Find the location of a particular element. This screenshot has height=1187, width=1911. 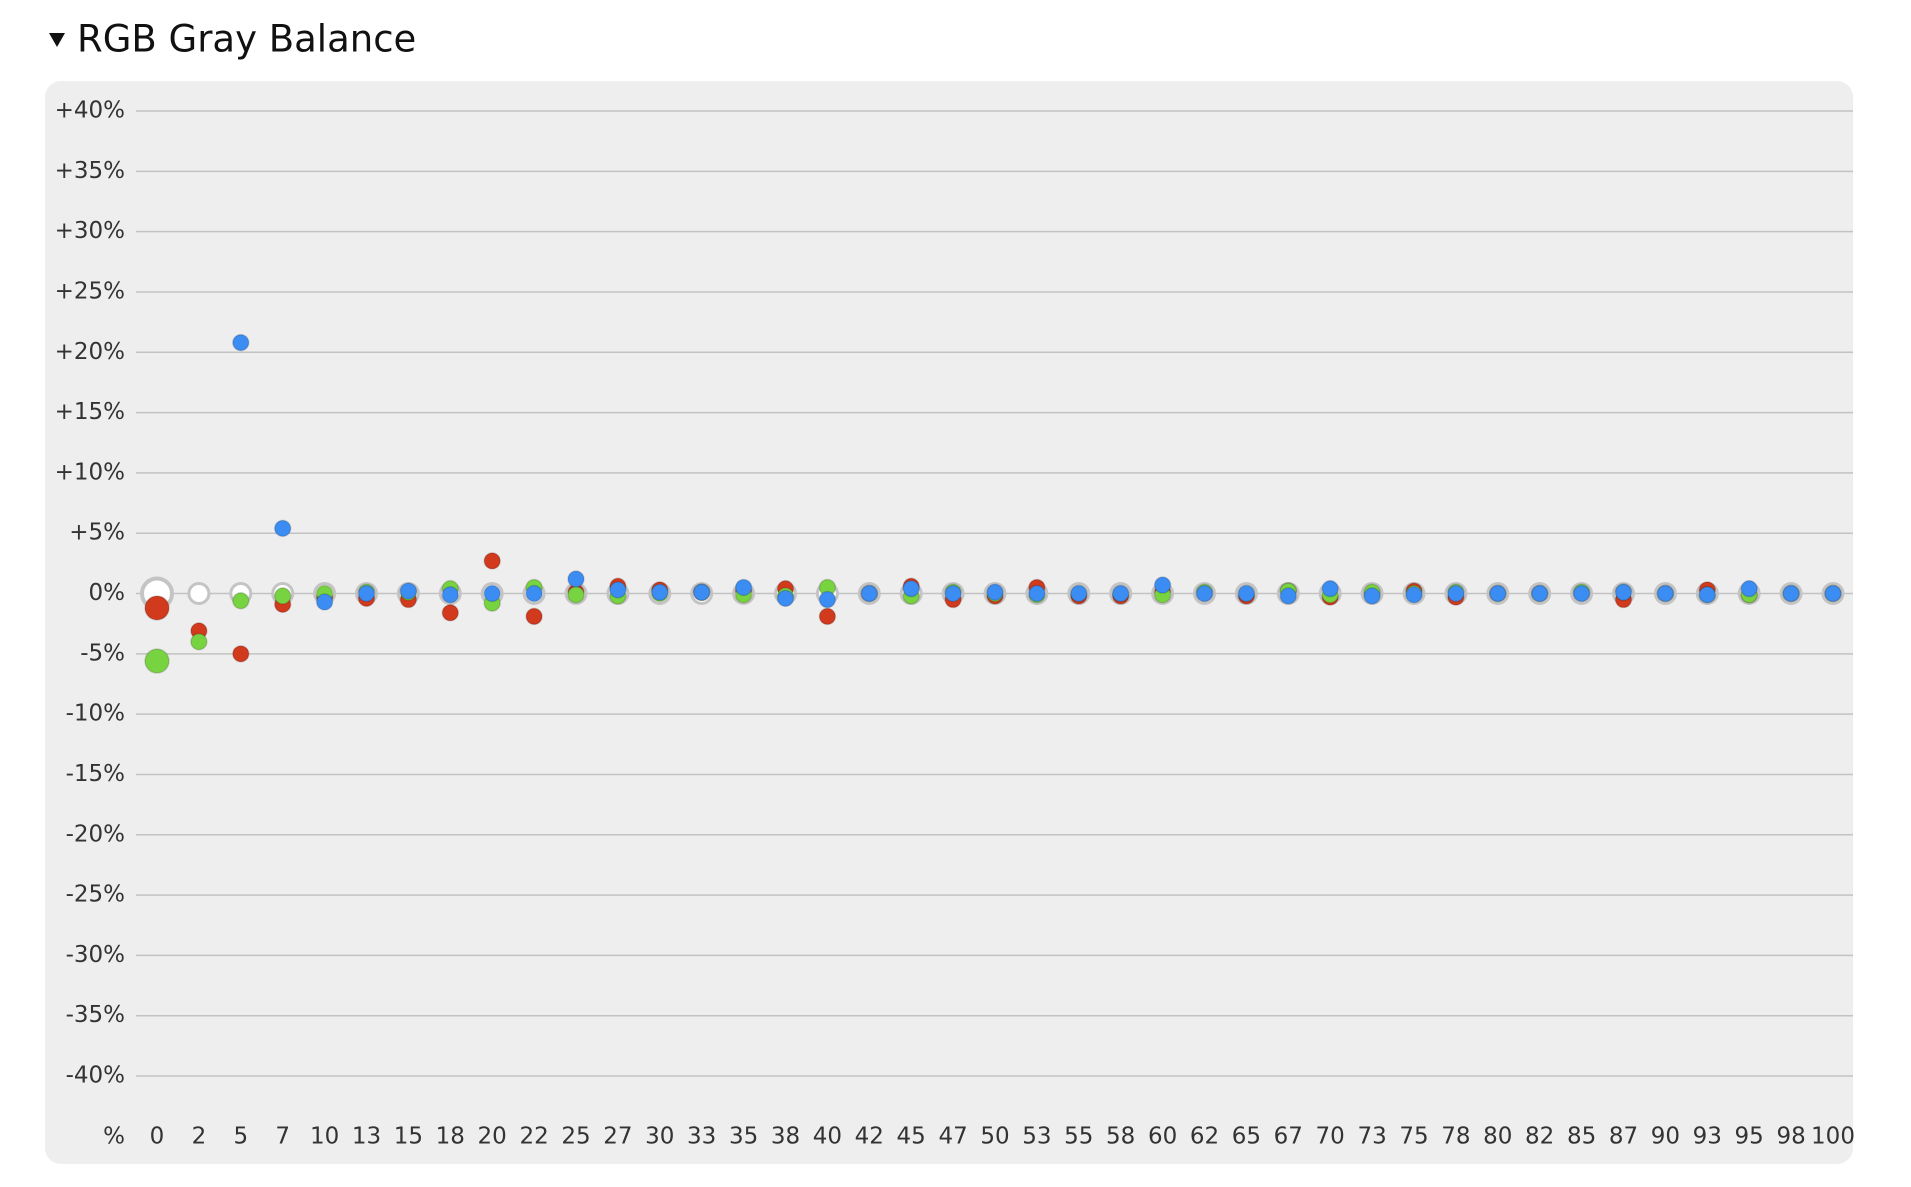

x-tick-label: 7 is located at coordinates (282, 1137).